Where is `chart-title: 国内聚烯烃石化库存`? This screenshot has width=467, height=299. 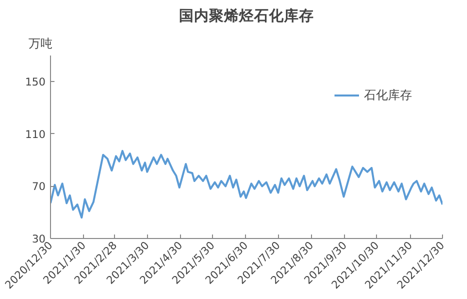 chart-title: 国内聚烯烃石化库存 is located at coordinates (246, 15).